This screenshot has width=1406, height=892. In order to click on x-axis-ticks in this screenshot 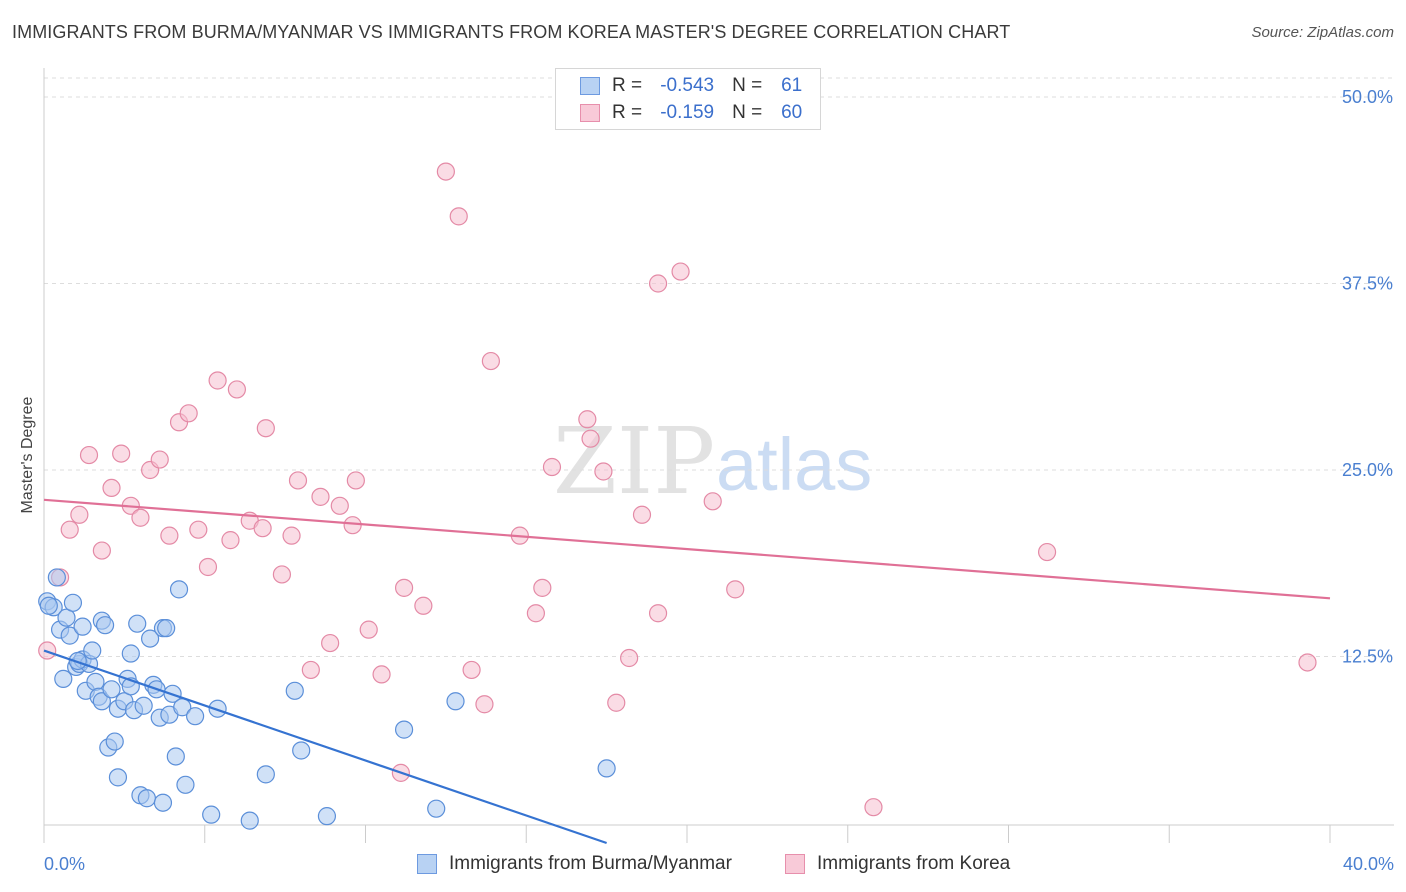, I will do `click(687, 834)`.